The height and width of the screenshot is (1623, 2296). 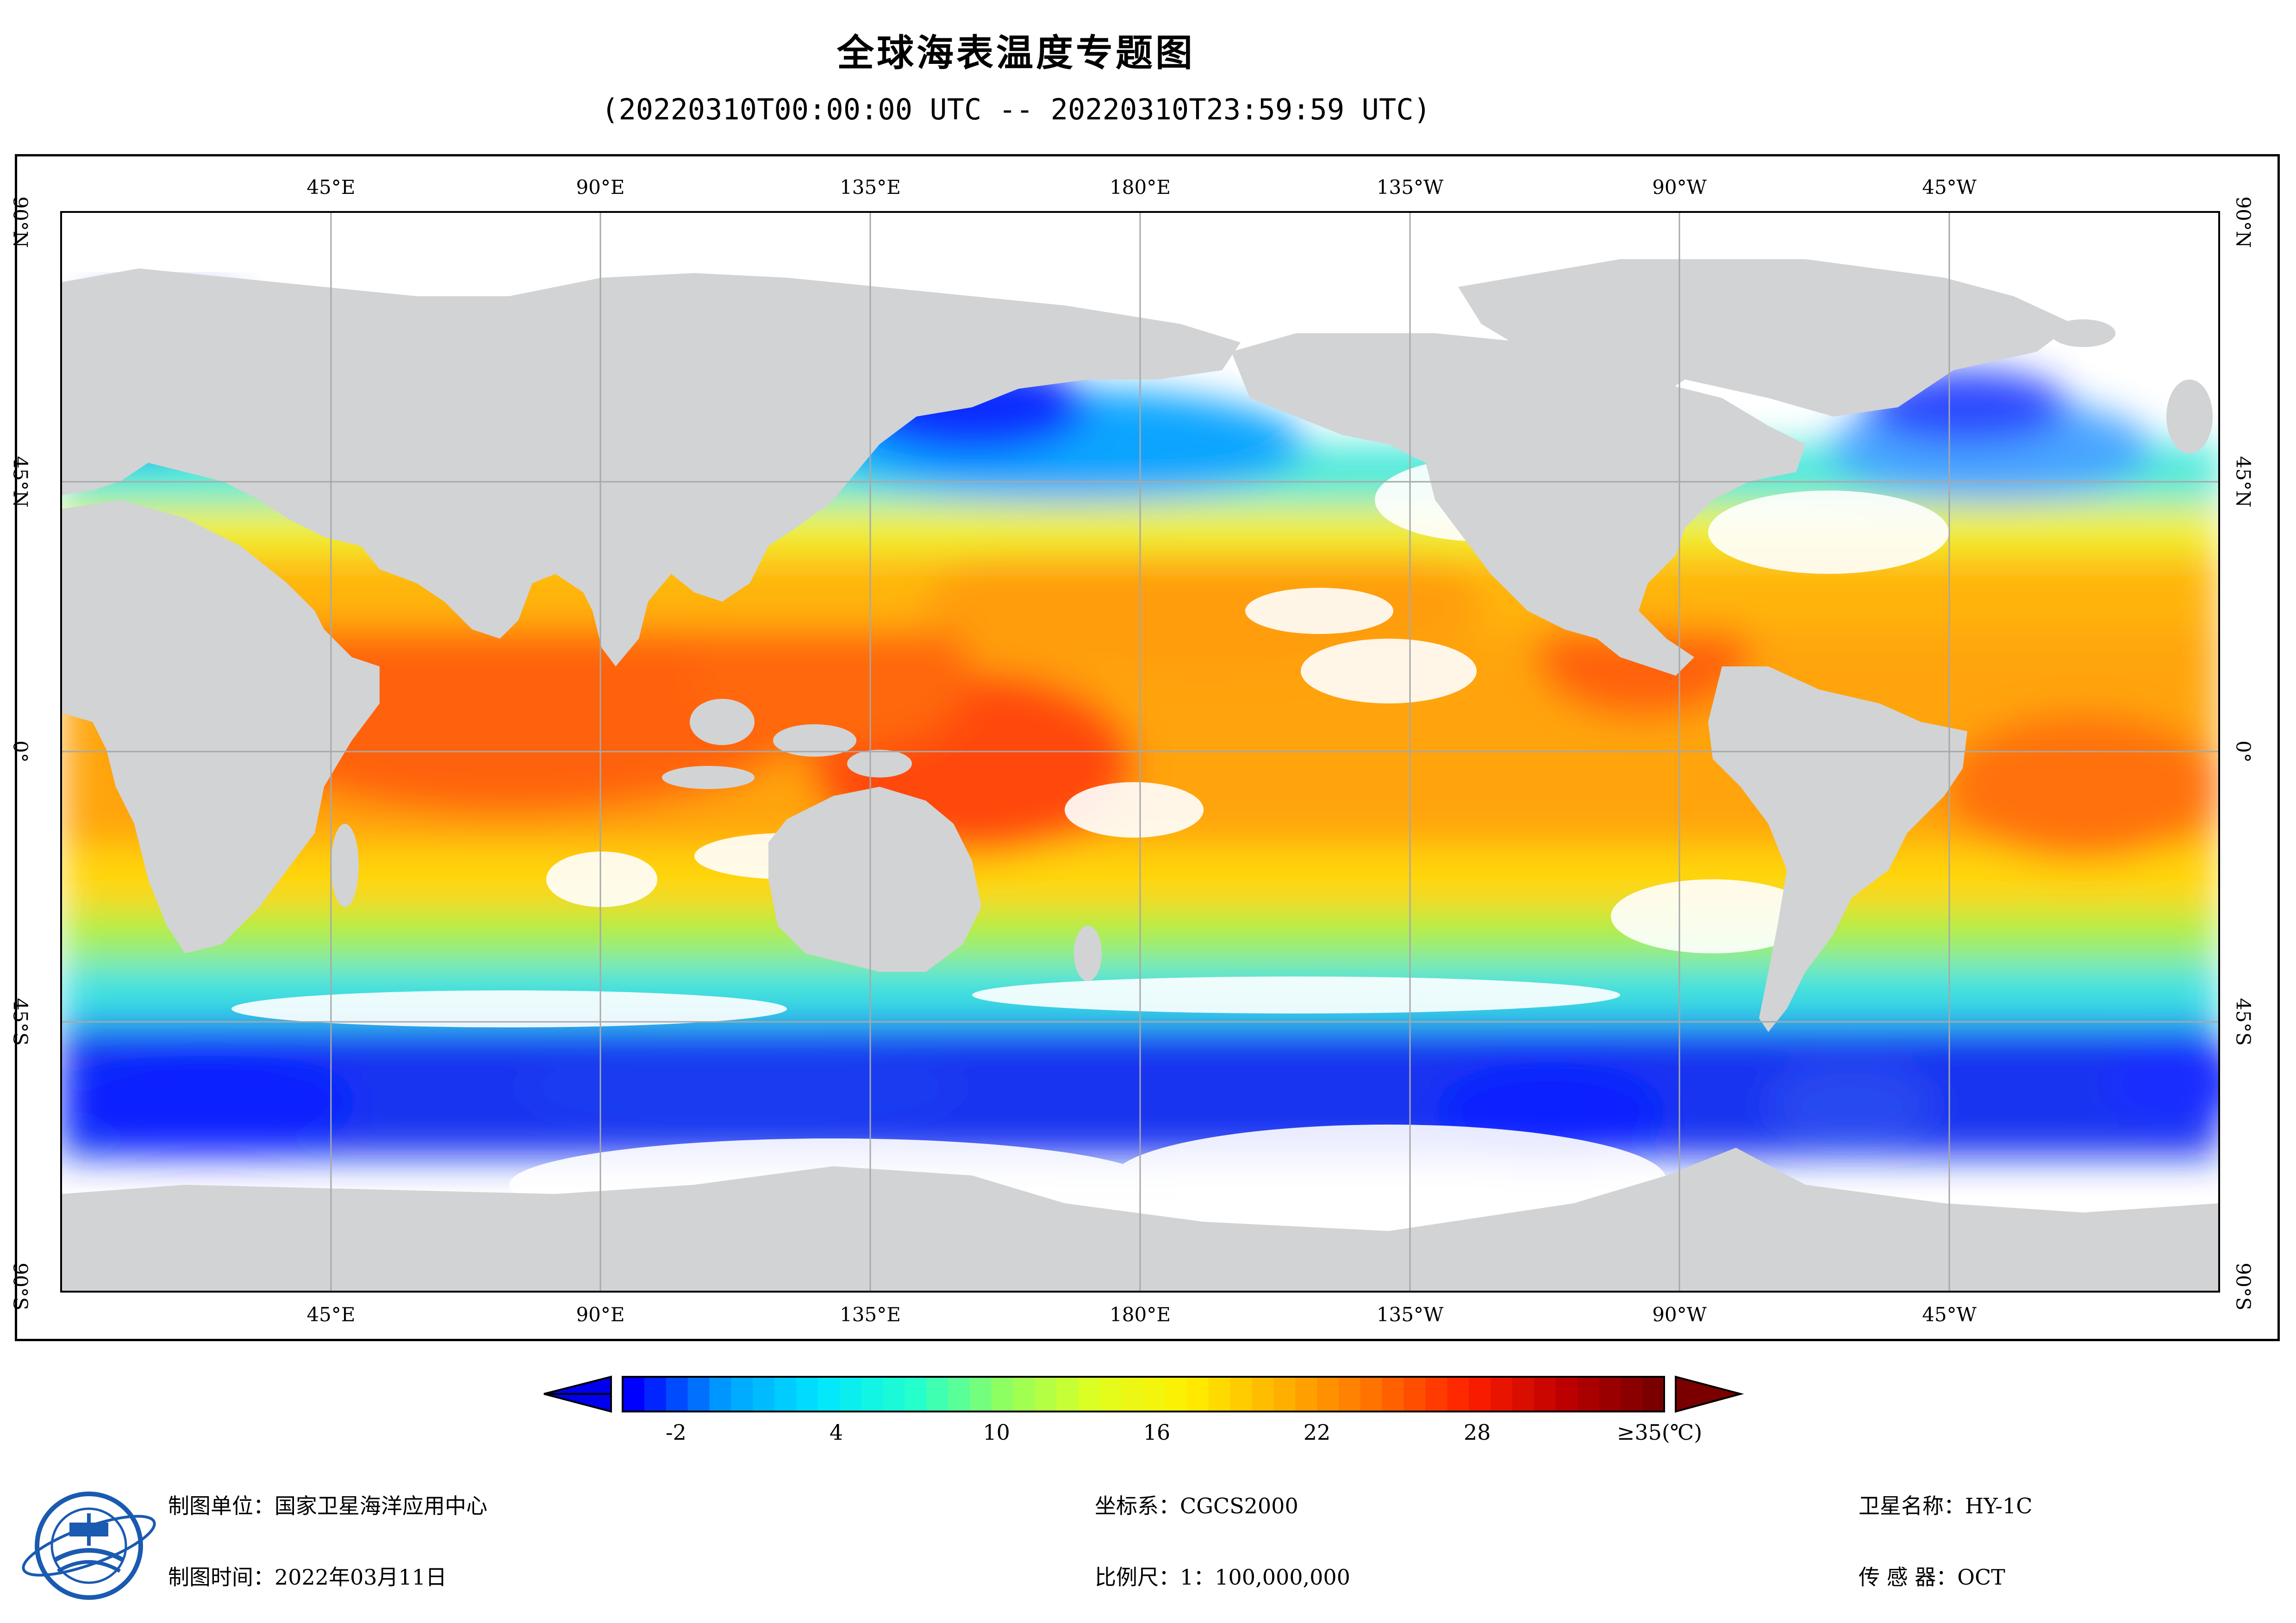 What do you see at coordinates (361, 1577) in the screenshot?
I see `production-date-value: 2022年03月11日` at bounding box center [361, 1577].